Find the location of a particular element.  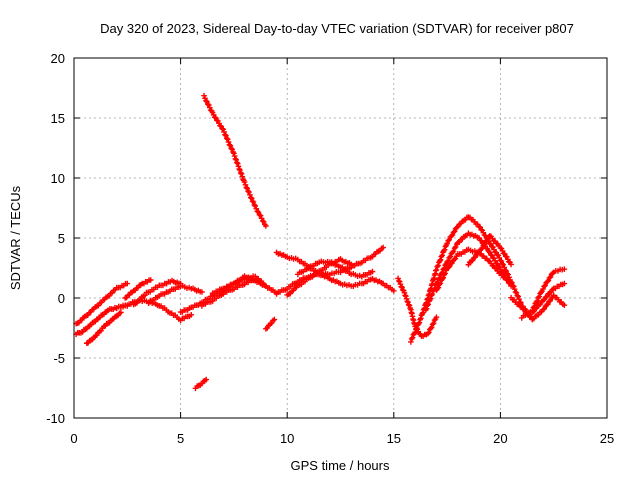

y-tick-label: 0 is located at coordinates (61, 298).